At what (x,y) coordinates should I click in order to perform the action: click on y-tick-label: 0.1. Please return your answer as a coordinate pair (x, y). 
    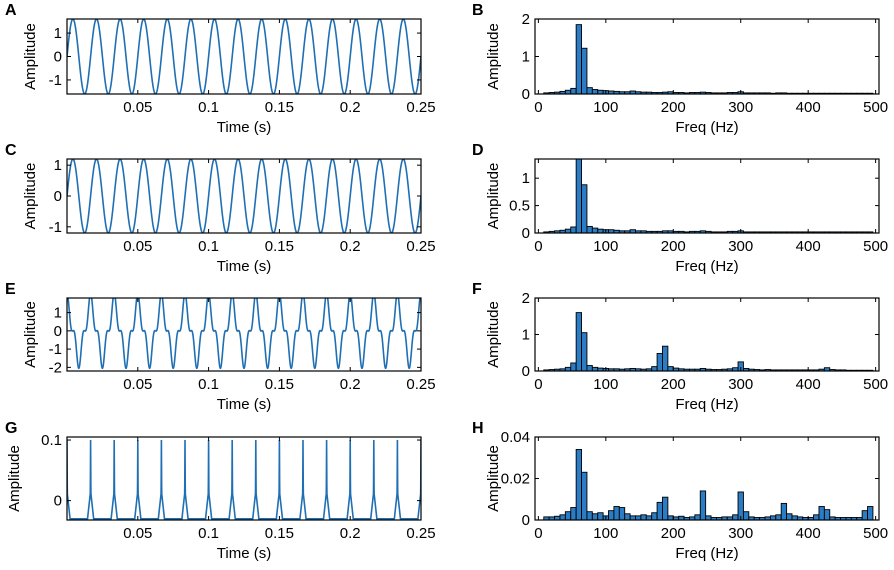
    Looking at the image, I should click on (51, 440).